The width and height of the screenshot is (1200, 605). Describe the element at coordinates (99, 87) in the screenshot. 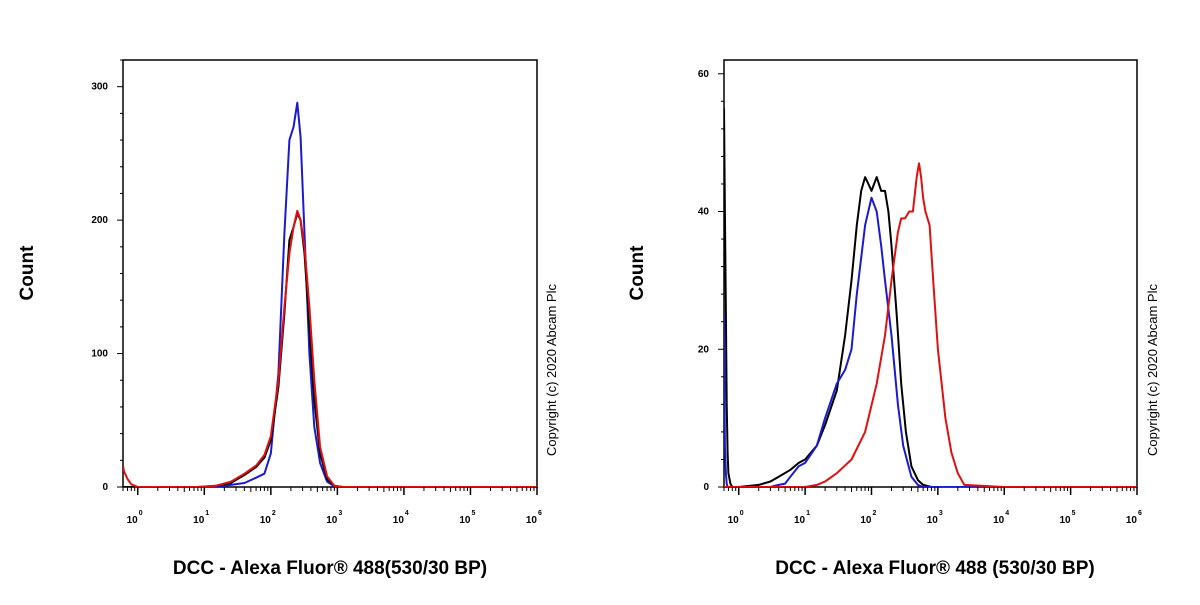

I see `y-tick-label: 300` at that location.